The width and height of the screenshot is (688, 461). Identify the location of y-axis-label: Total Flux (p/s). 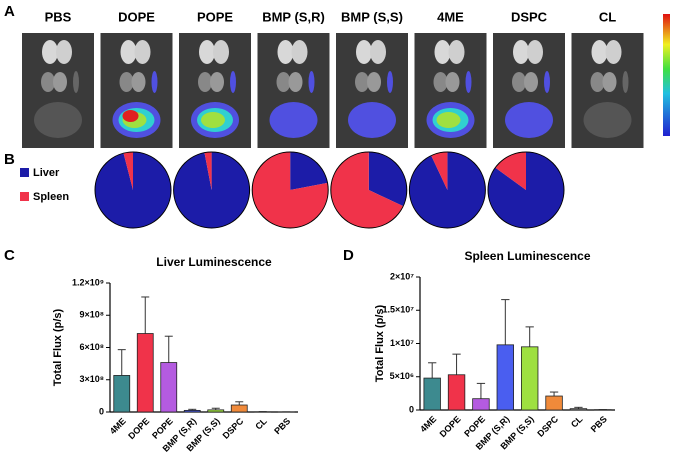
(58, 347).